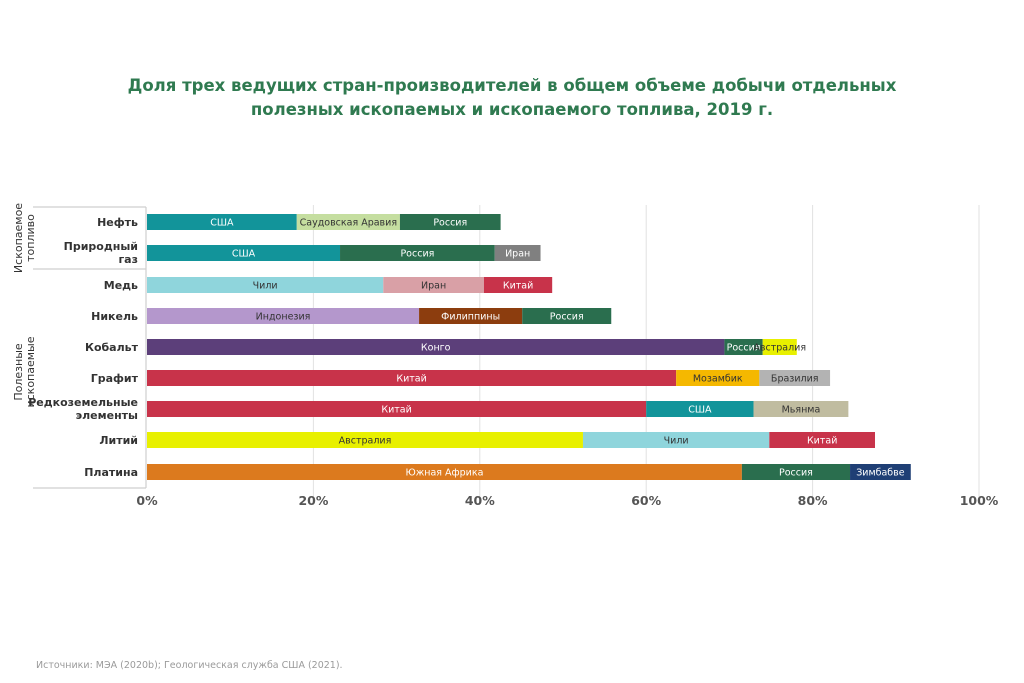  I want to click on segment-label: Индонезия, so click(283, 317).